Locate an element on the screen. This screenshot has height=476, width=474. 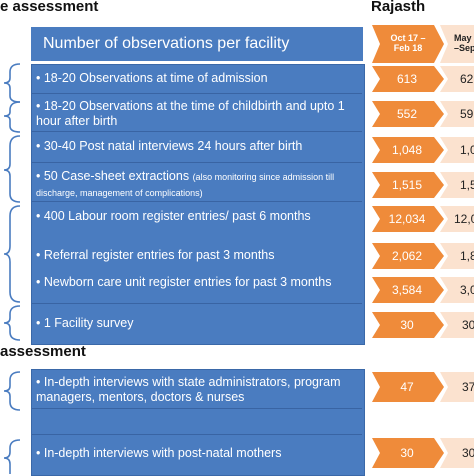
col2-header-line2: –Sep is located at coordinates (464, 48).